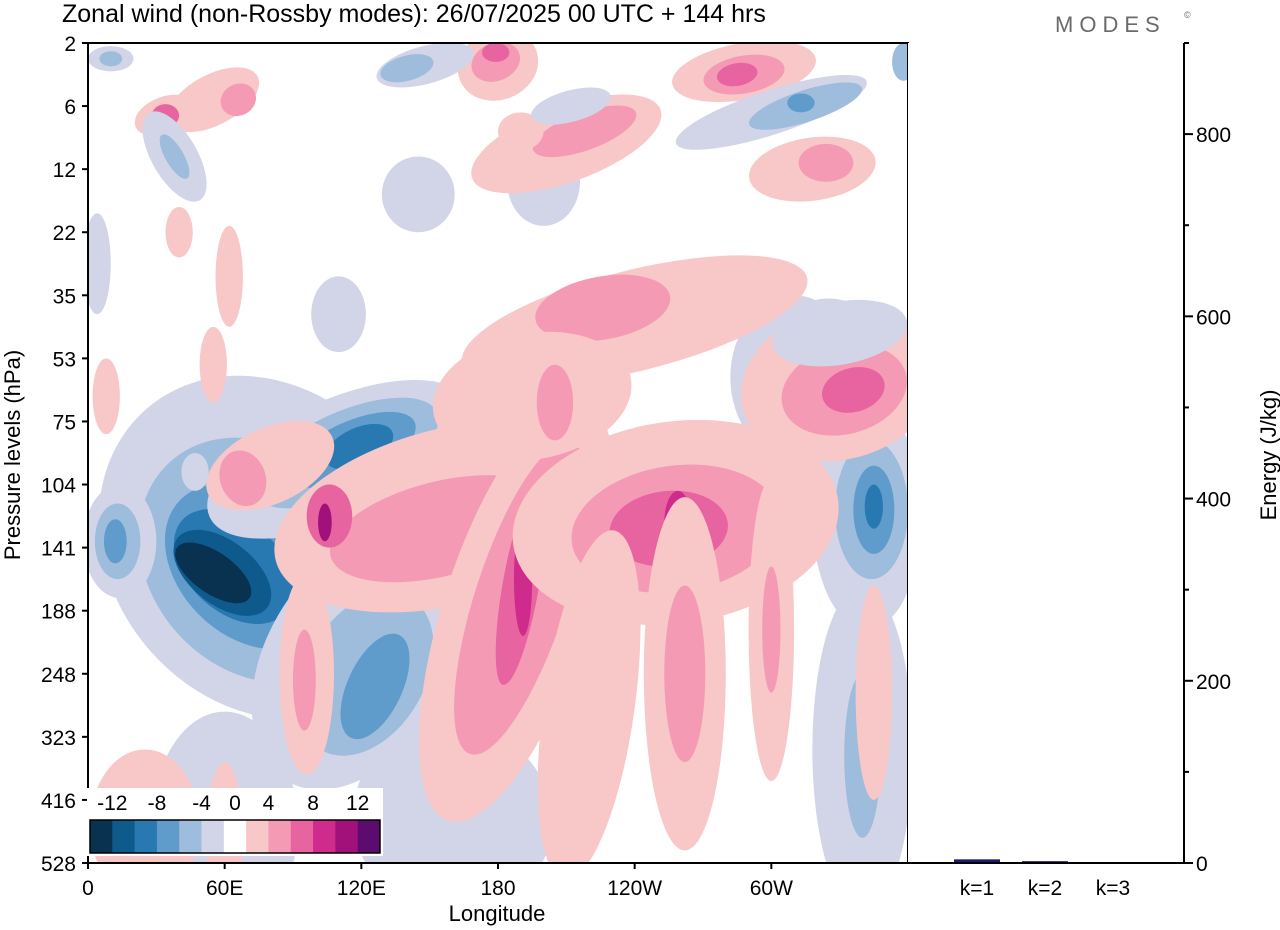 Image resolution: width=1280 pixels, height=930 pixels. Describe the element at coordinates (58, 486) in the screenshot. I see `pressure-tick-label: 104` at that location.